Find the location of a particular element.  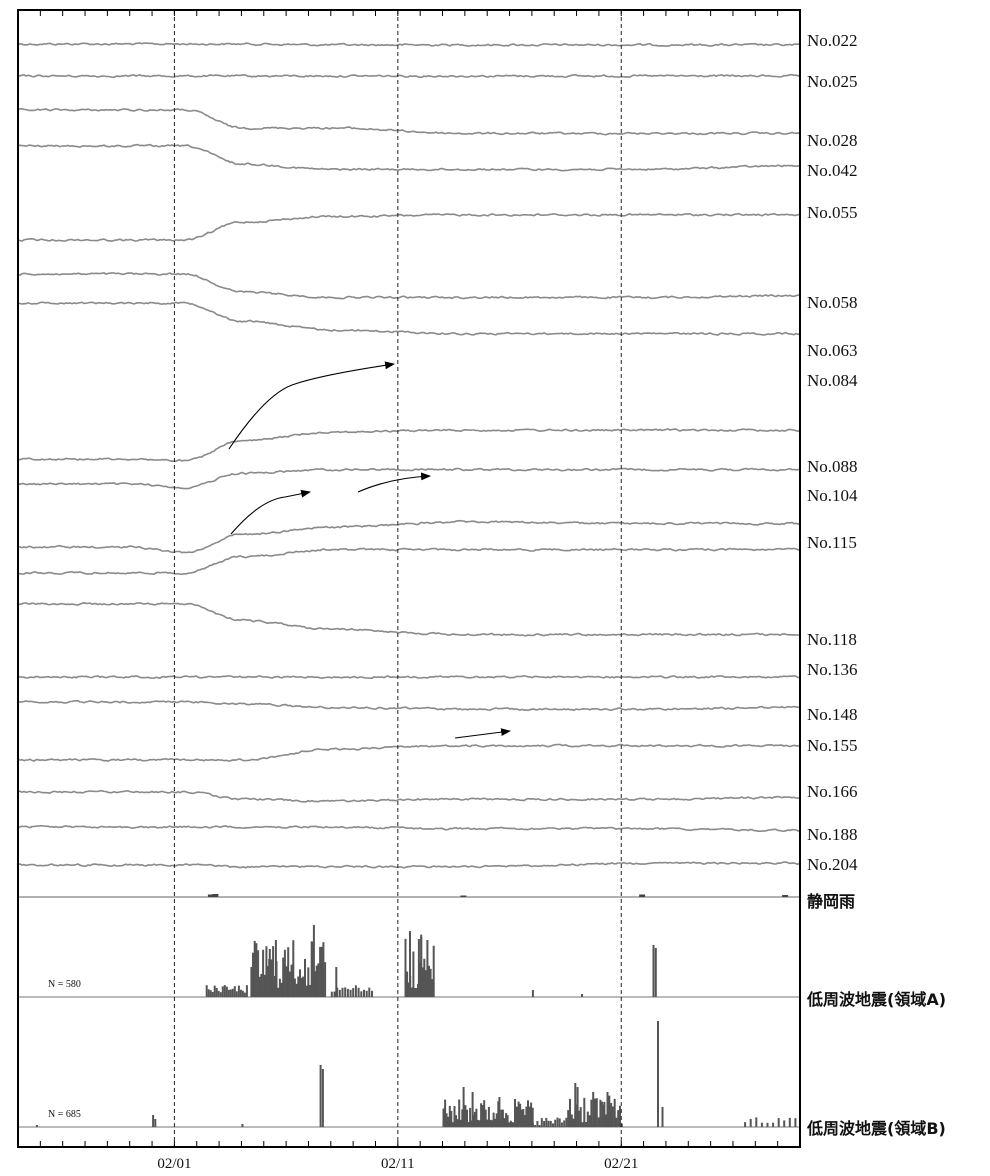

lfe-a-count: N = 580 is located at coordinates (64, 984).